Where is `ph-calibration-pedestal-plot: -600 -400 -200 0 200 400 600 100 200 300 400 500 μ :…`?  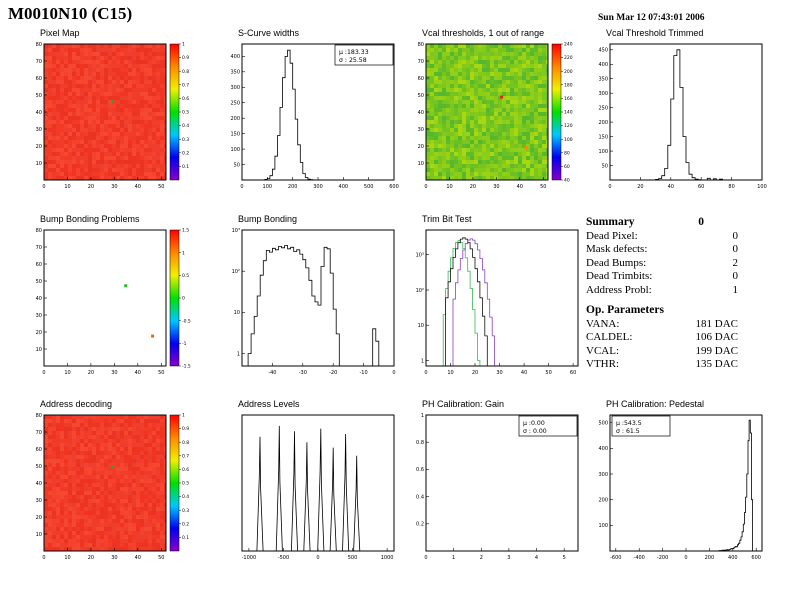 ph-calibration-pedestal-plot: -600 -400 -200 0 200 400 600 100 200 300 400 500 μ :… is located at coordinates (680, 487).